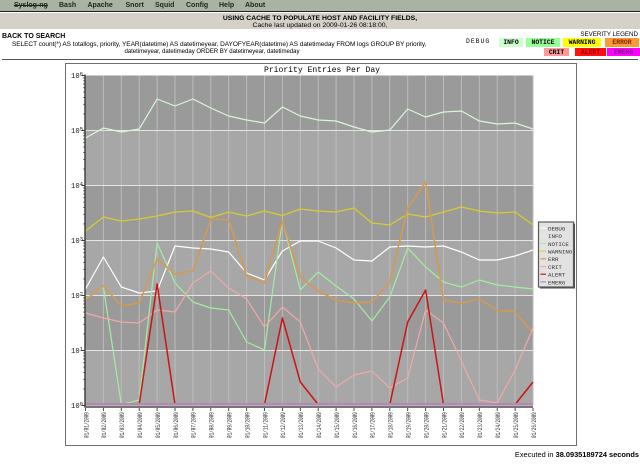 The width and height of the screenshot is (640, 476). What do you see at coordinates (87, 425) in the screenshot?
I see `svg-text: 01/01/2009` at bounding box center [87, 425].